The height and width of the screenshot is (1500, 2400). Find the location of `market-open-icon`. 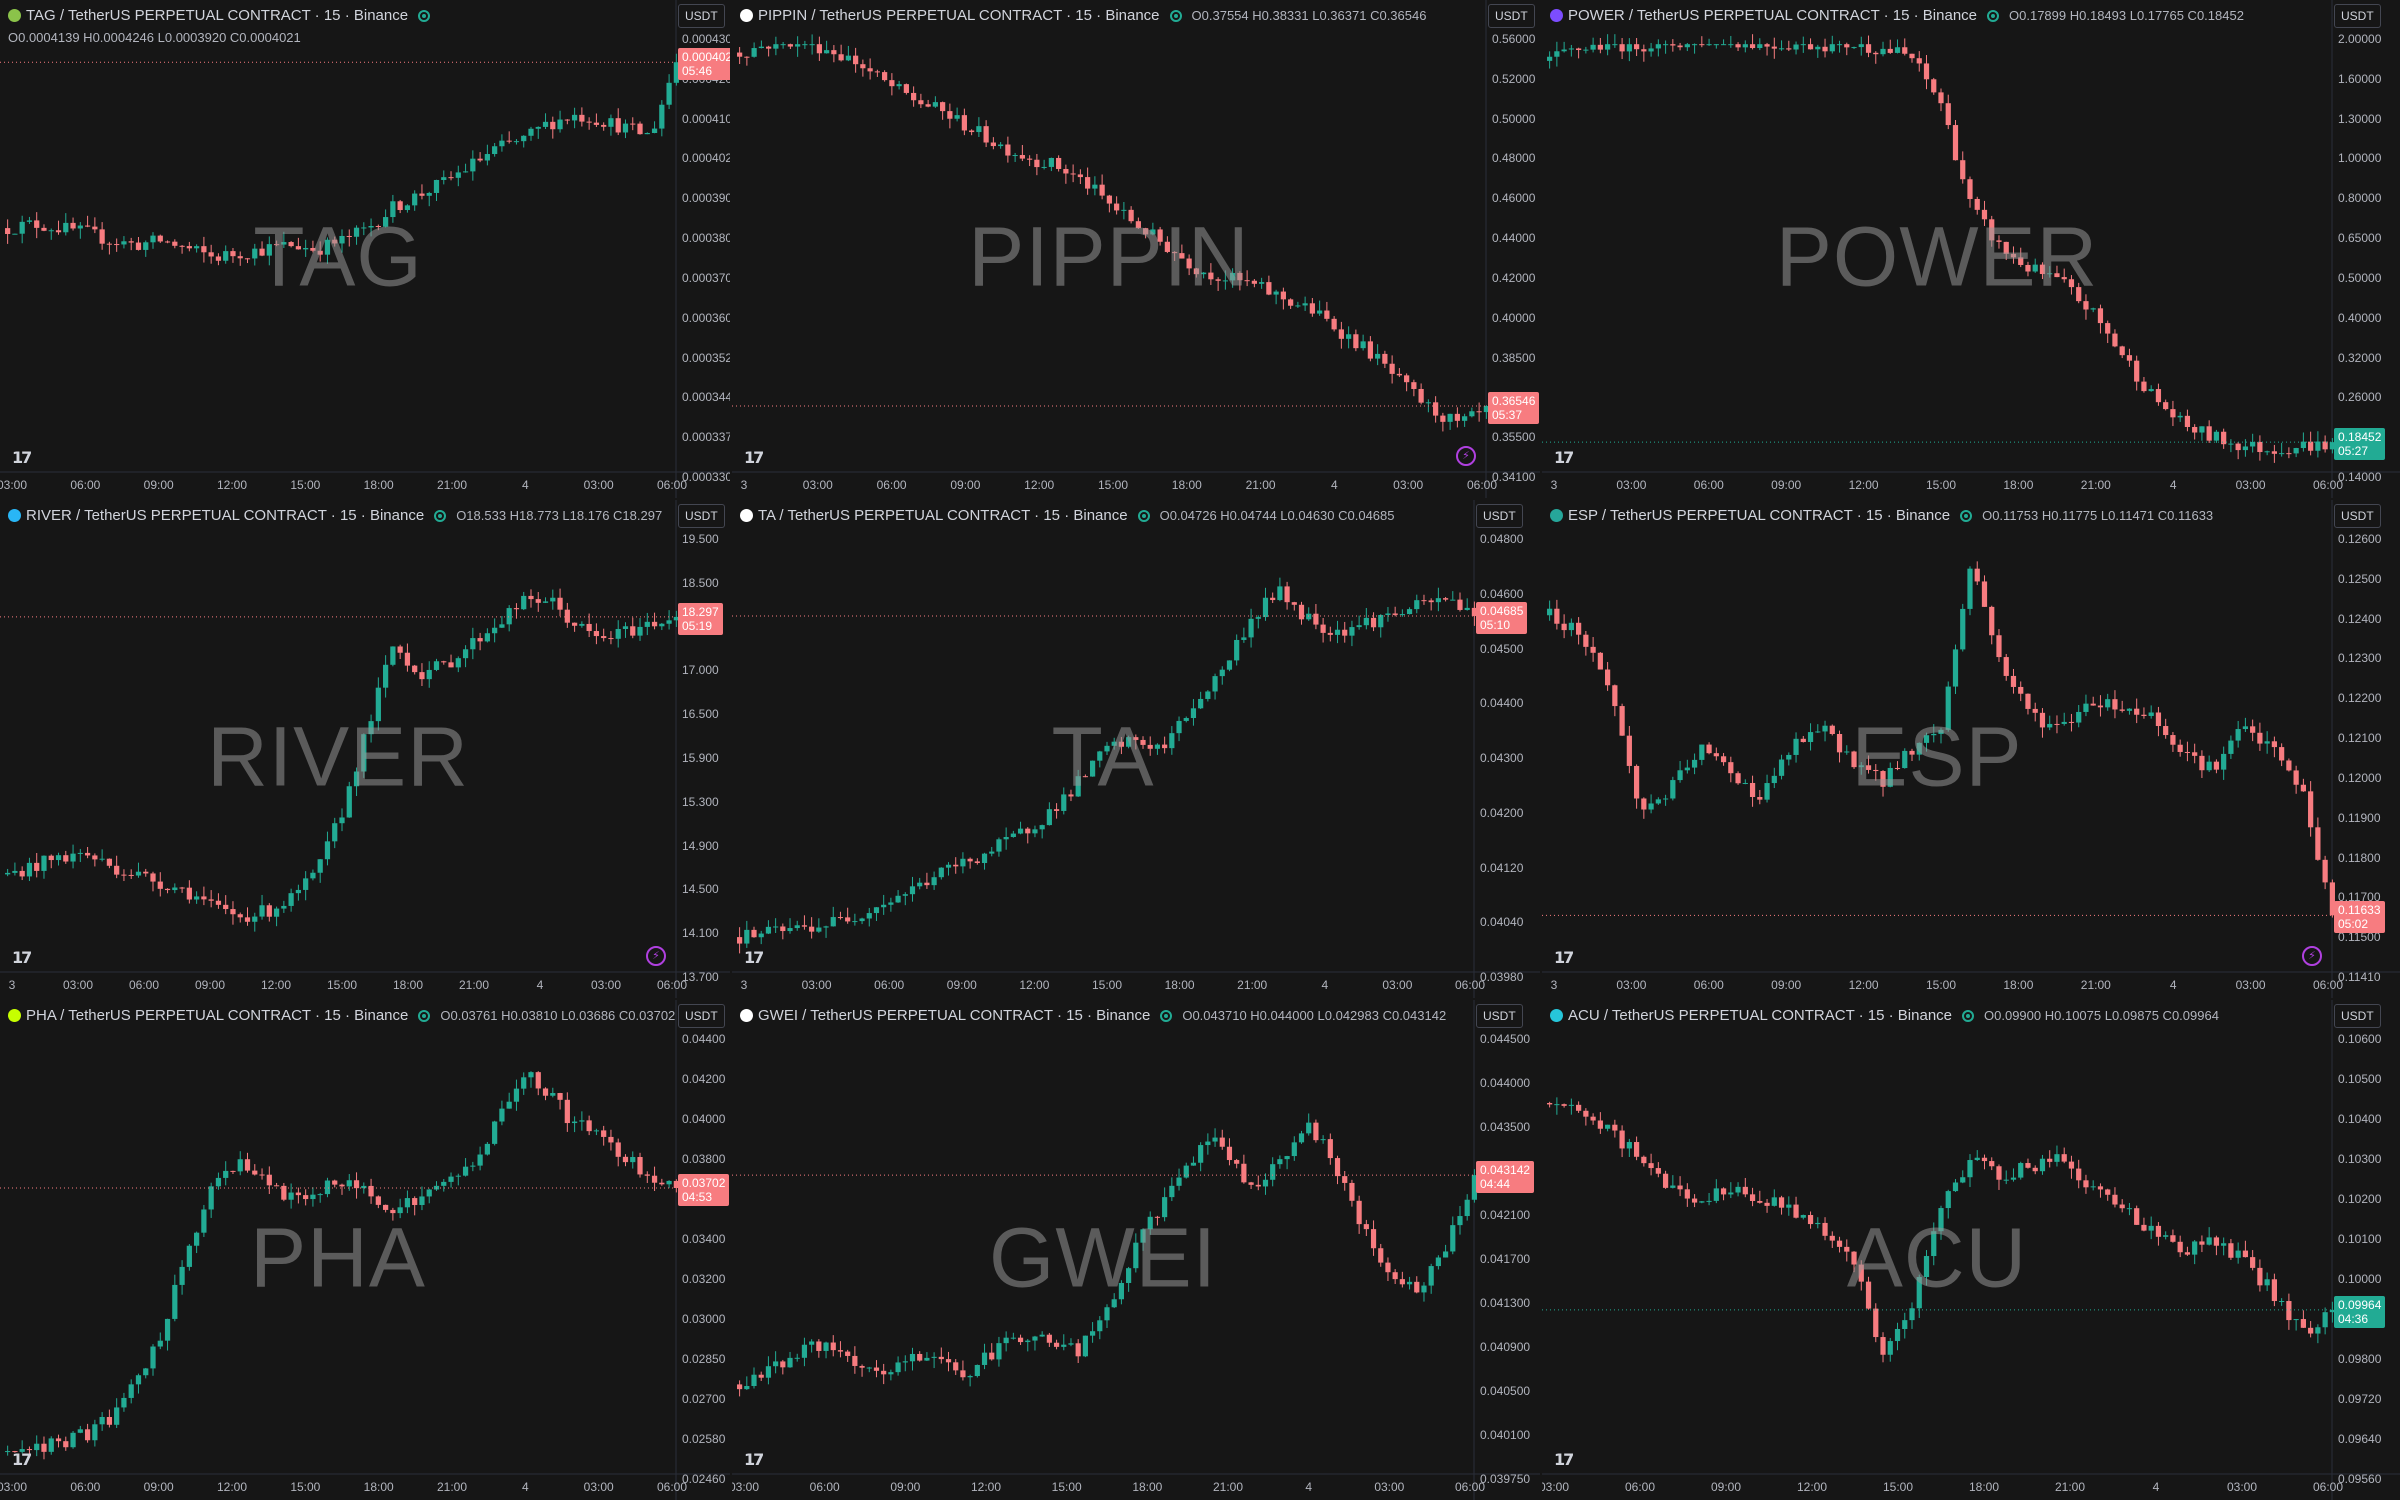

market-open-icon is located at coordinates (424, 15).